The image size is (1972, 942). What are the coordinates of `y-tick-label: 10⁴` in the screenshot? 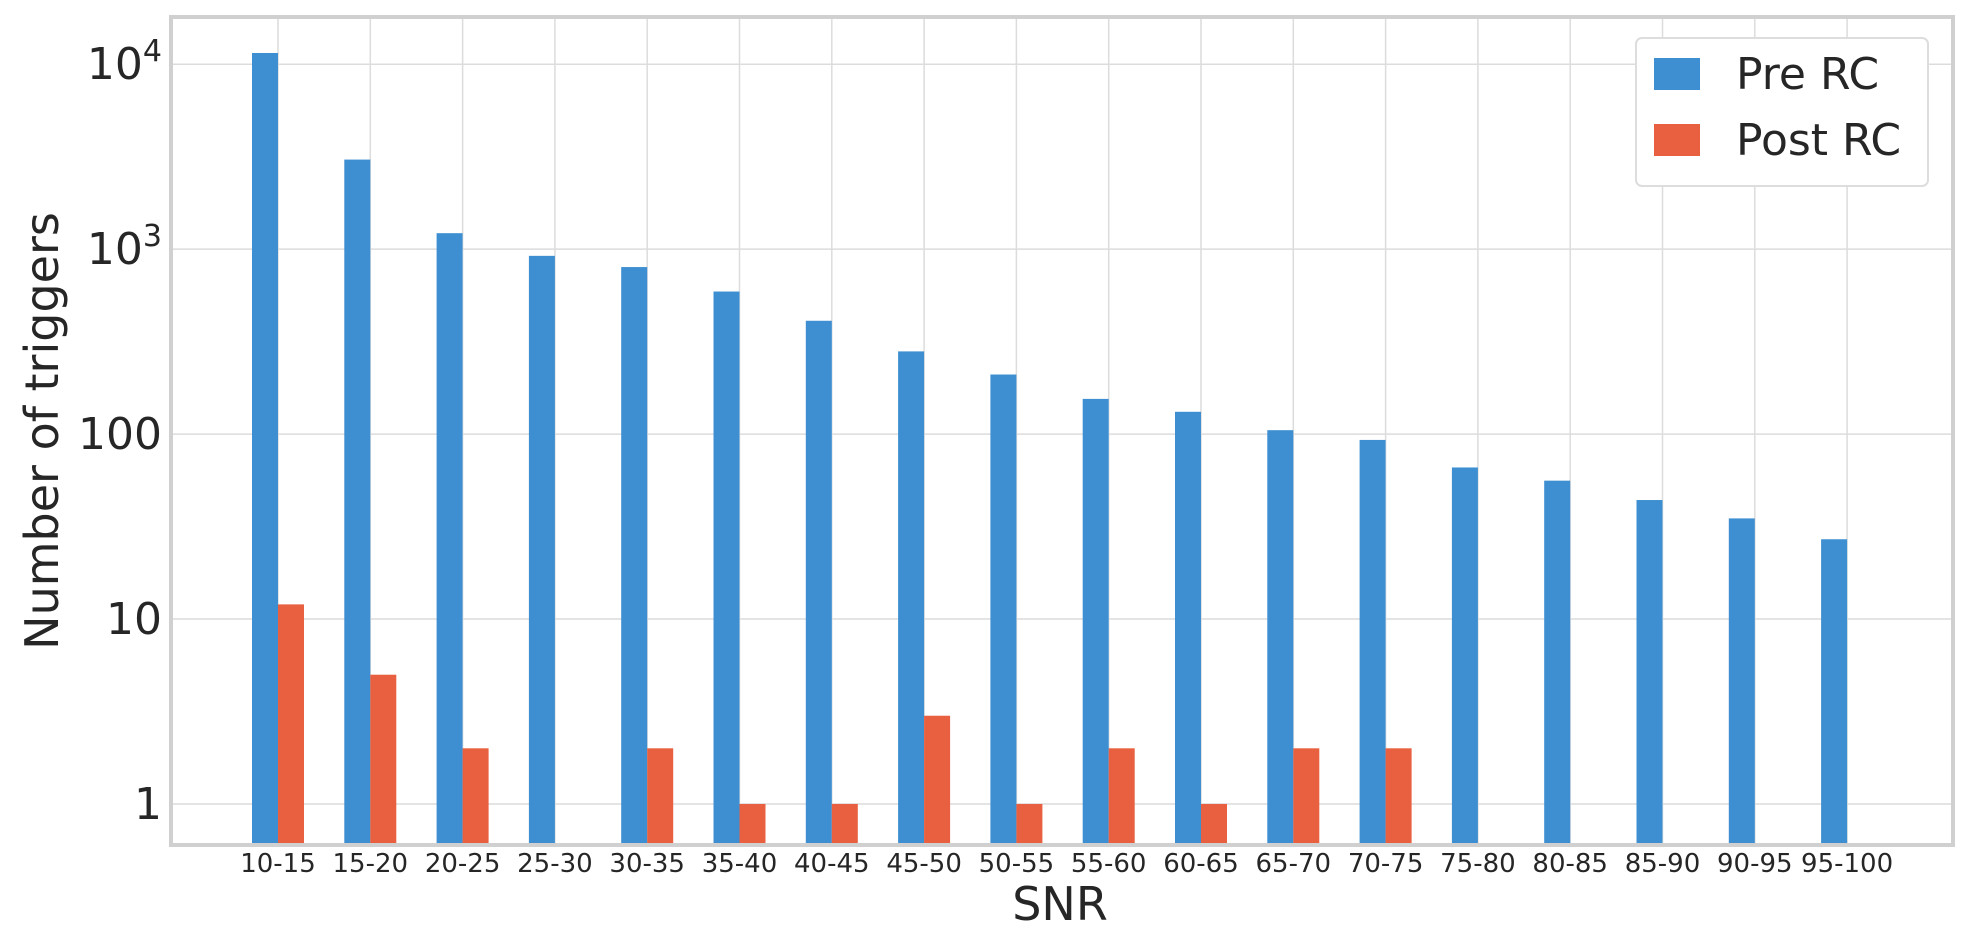 It's located at (124, 62).